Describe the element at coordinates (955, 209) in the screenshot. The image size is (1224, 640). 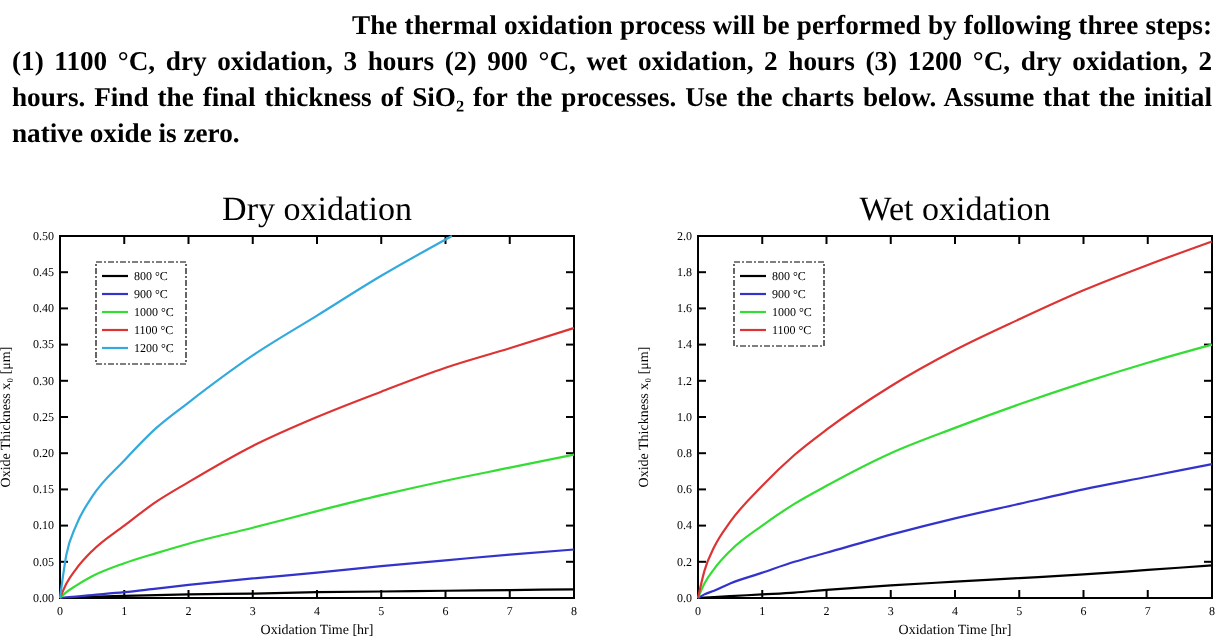
I see `chart-title: Wet oxidation` at that location.